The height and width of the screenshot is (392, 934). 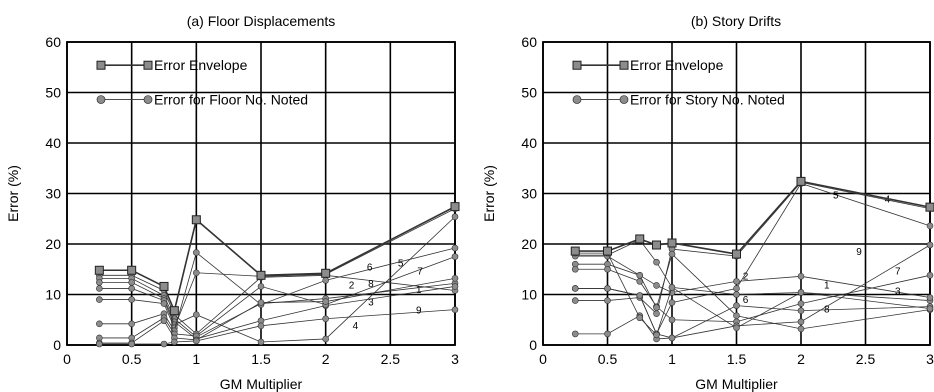 I want to click on series-label: 7, so click(x=420, y=271).